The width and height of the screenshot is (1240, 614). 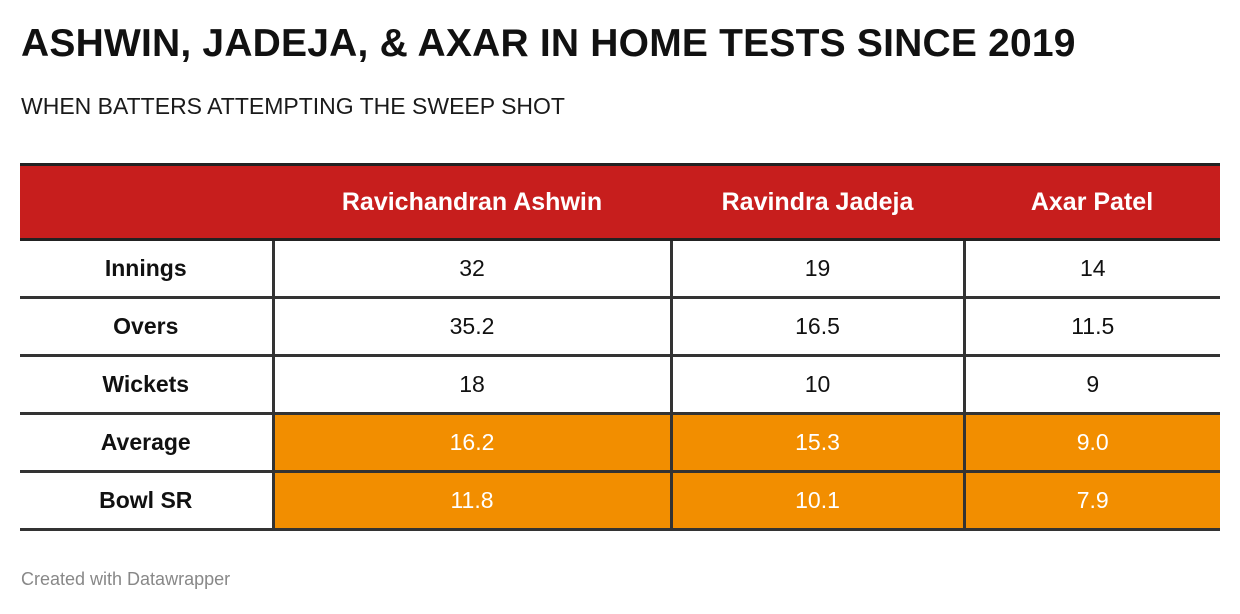 What do you see at coordinates (1092, 202) in the screenshot?
I see `column-header-axar: Axar Patel` at bounding box center [1092, 202].